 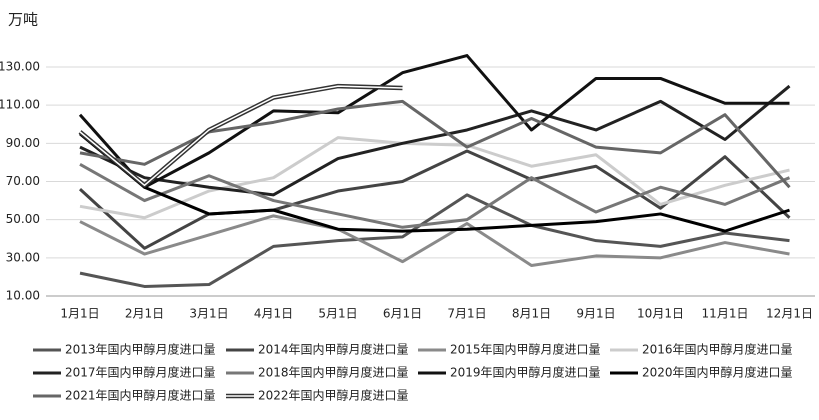 I want to click on y-tick-label: 30.00, so click(x=23, y=257).